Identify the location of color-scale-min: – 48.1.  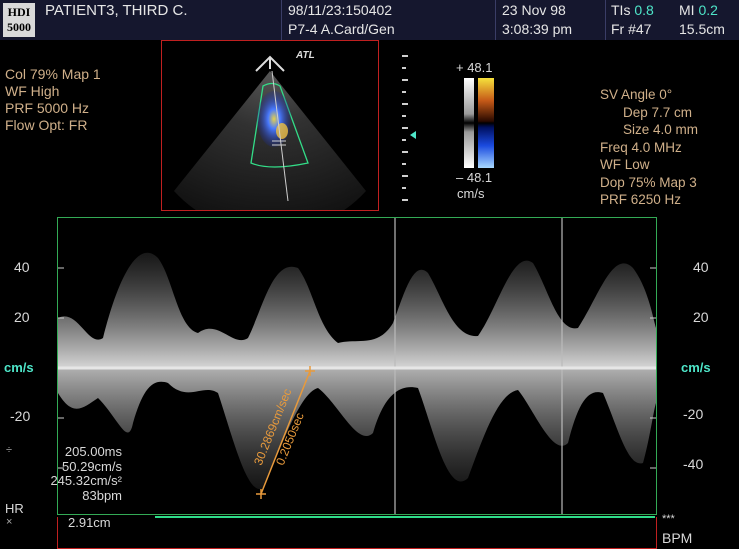
(474, 177).